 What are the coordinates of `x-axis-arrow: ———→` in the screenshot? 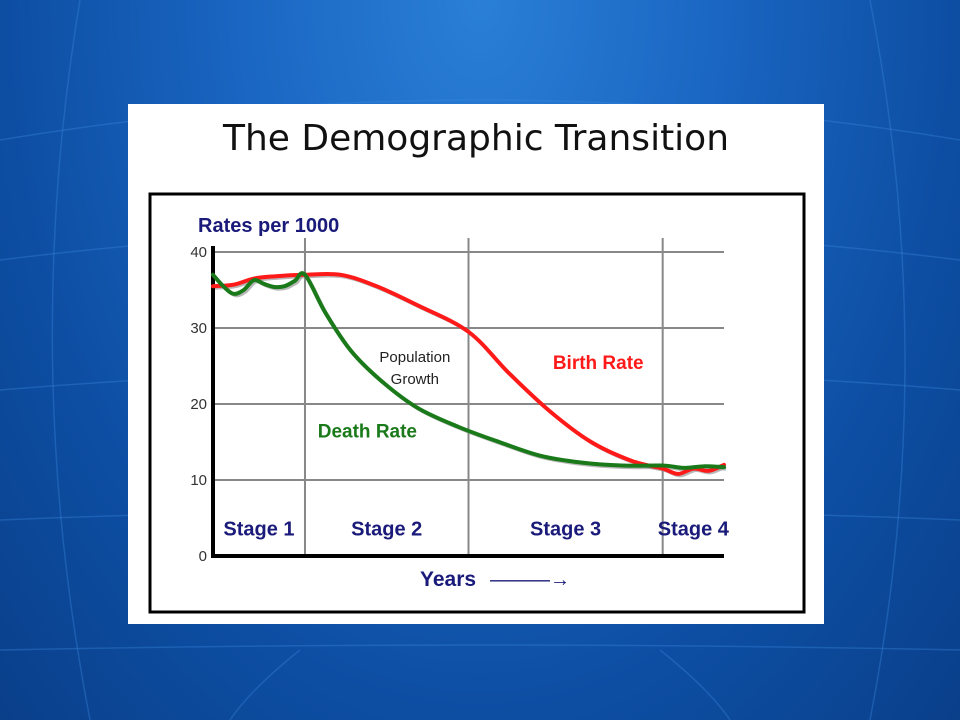 It's located at (530, 580).